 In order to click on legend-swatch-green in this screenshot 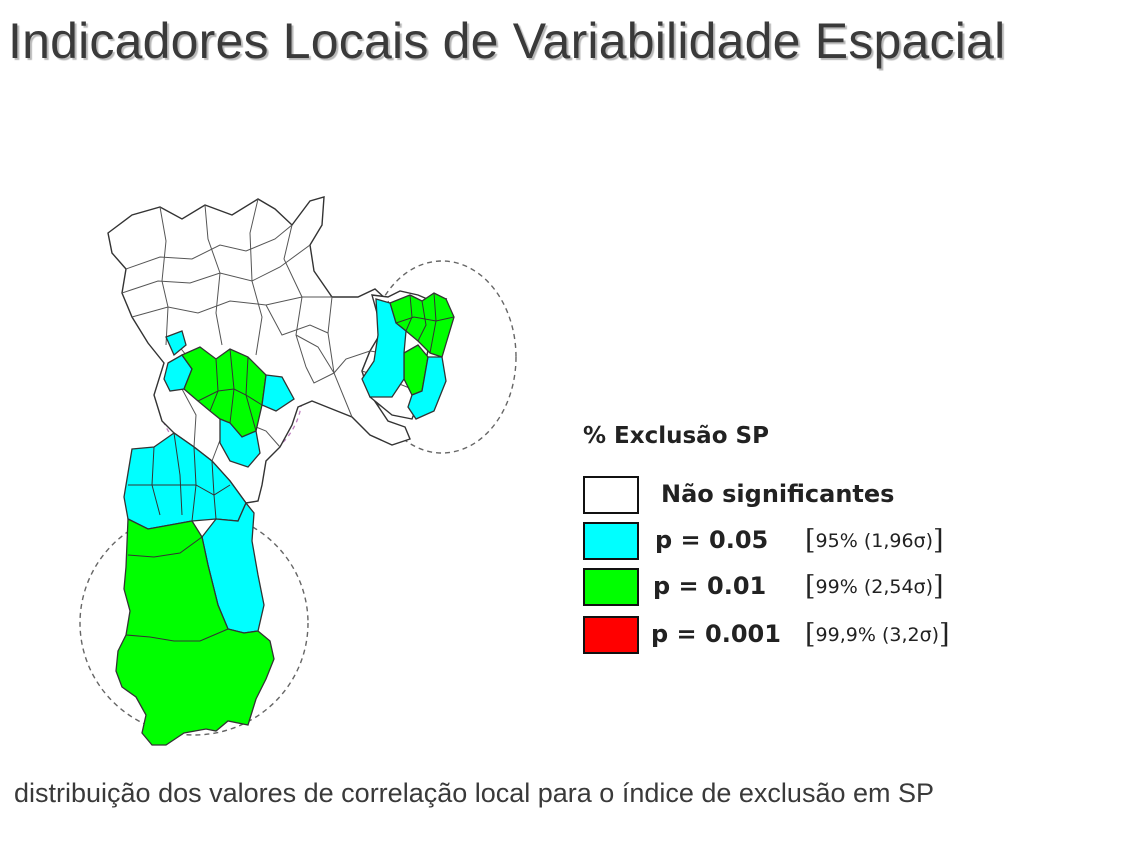, I will do `click(611, 587)`.